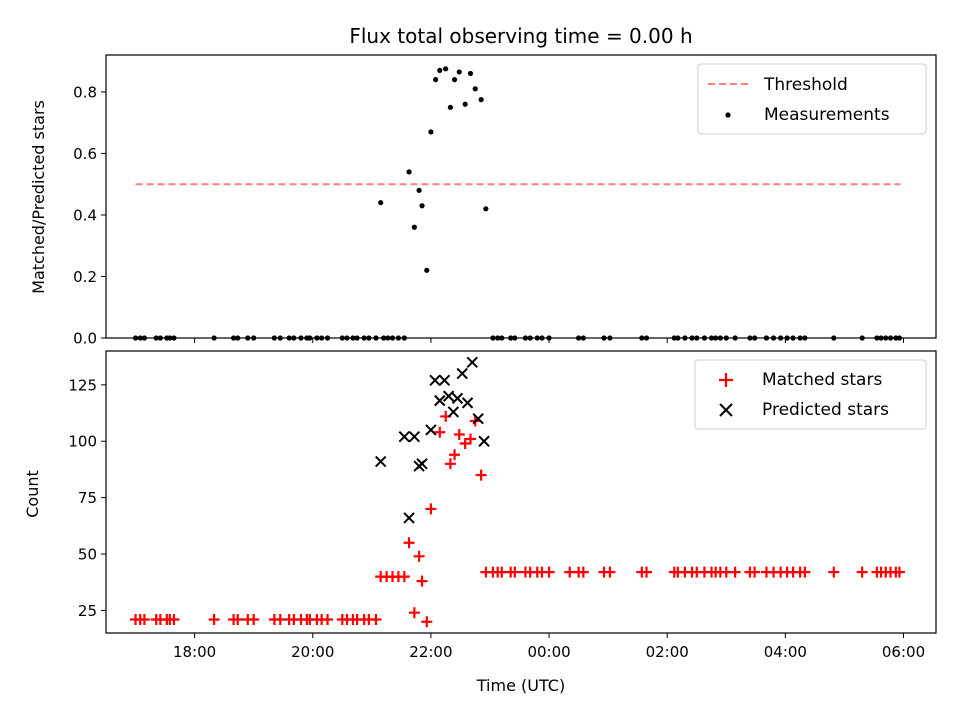  I want to click on x-tick-label: 00:00, so click(548, 652).